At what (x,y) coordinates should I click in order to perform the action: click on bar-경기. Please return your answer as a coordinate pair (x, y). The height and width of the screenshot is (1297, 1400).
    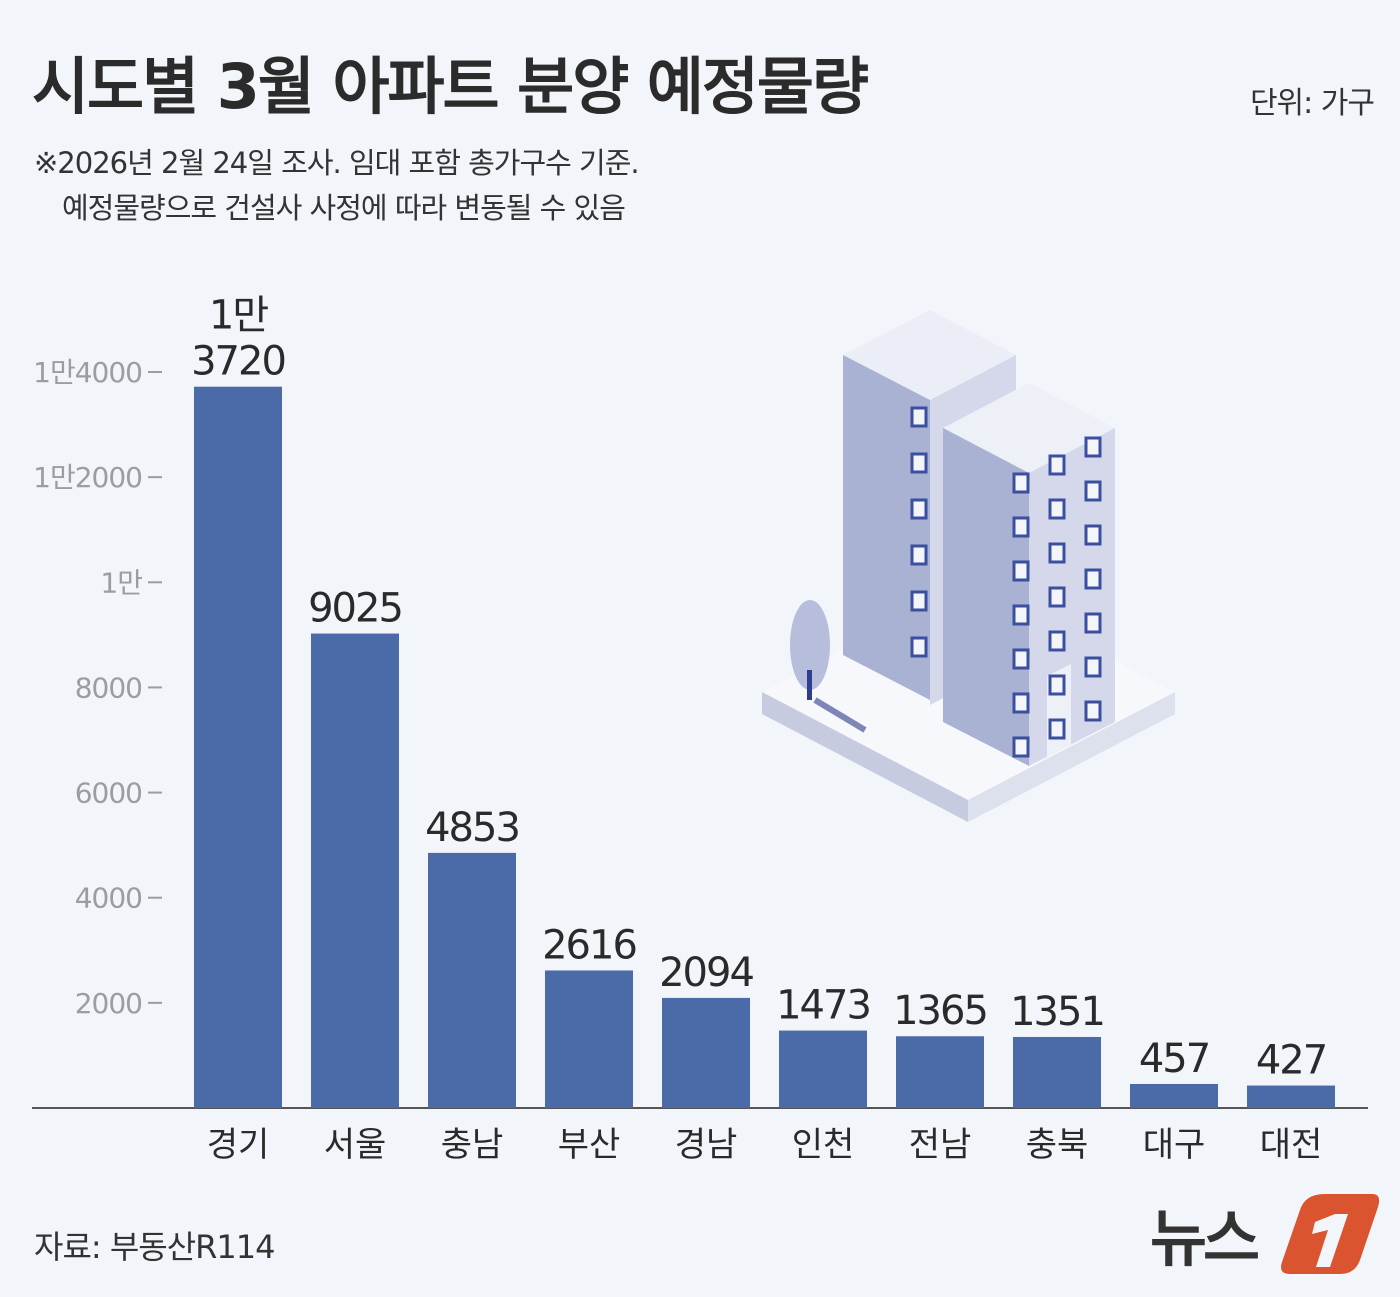
    Looking at the image, I should click on (238, 747).